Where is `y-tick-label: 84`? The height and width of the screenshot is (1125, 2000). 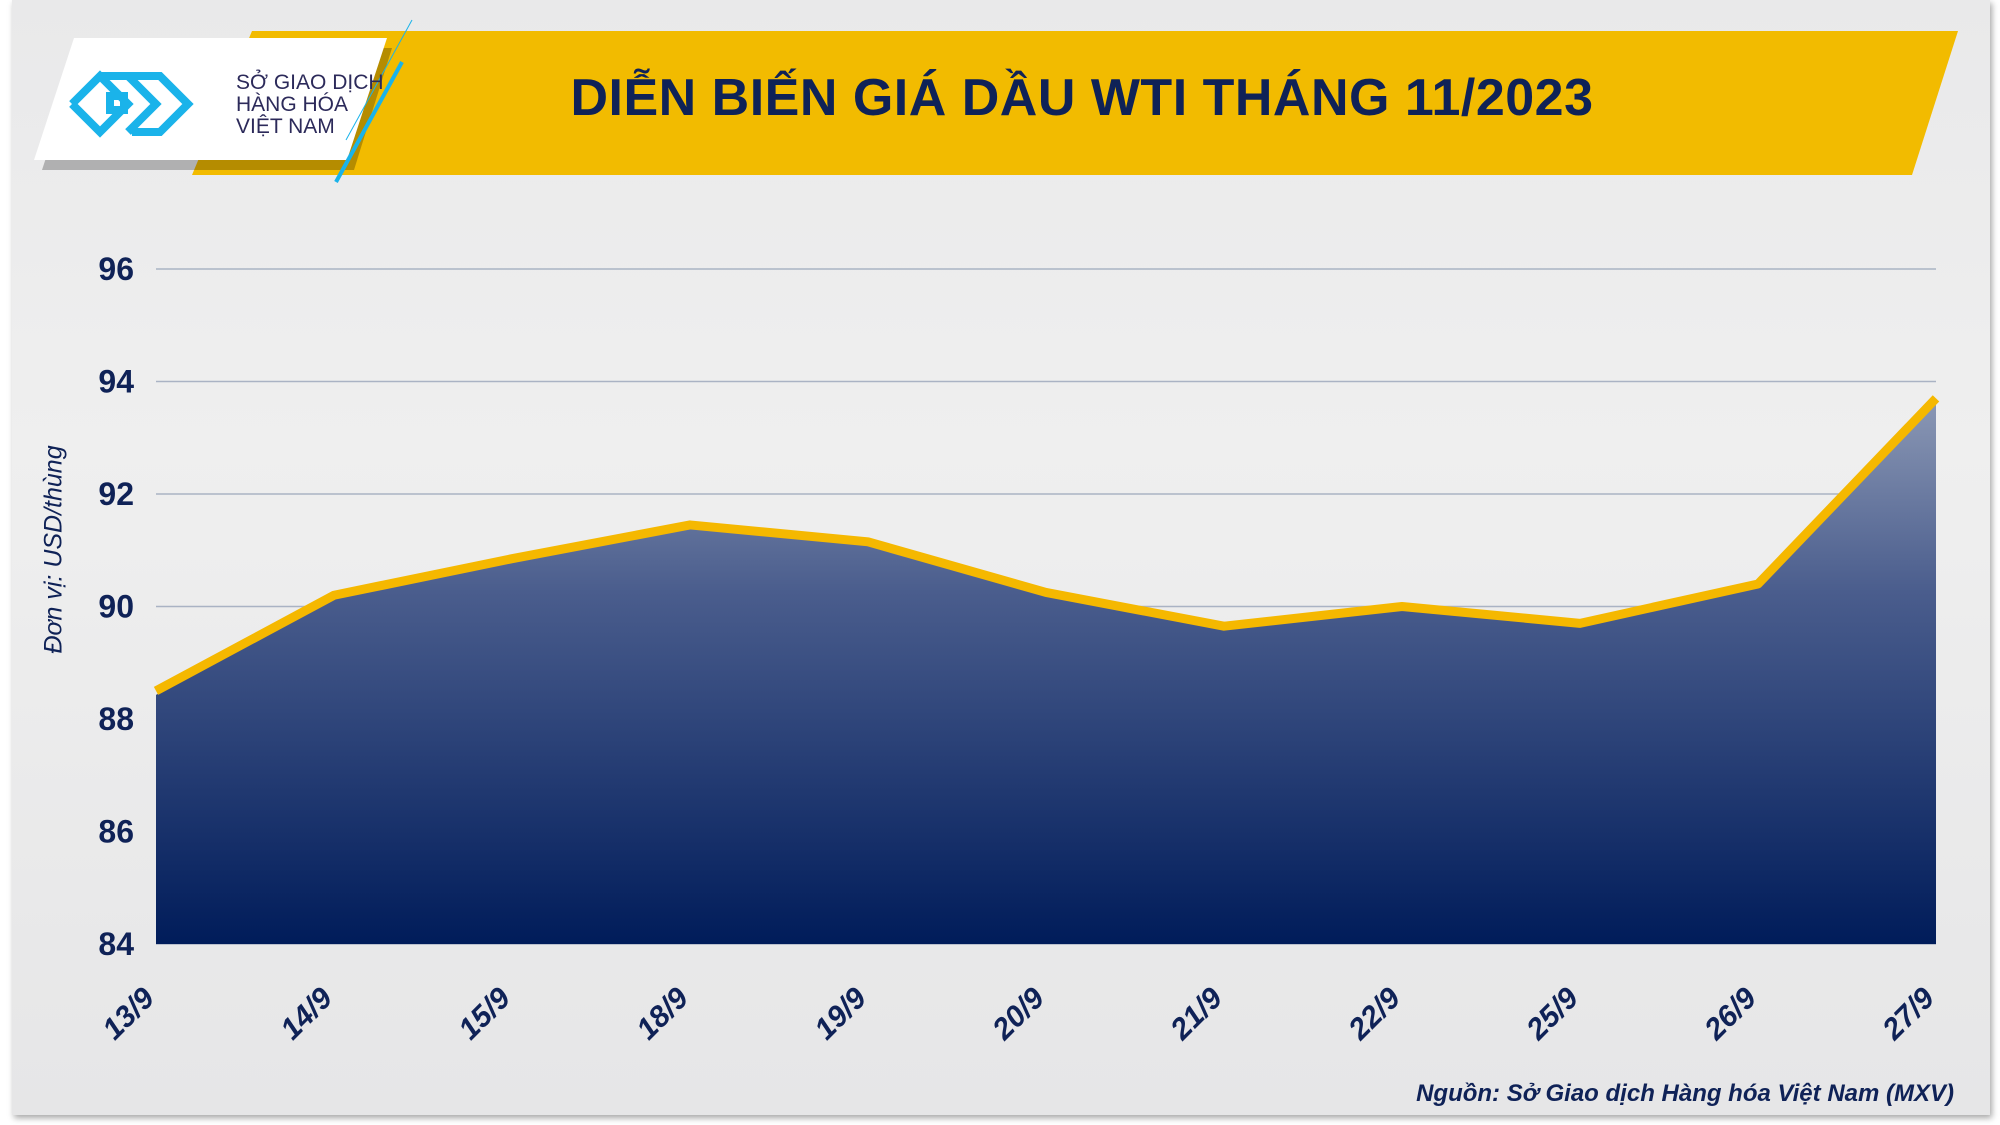
y-tick-label: 84 is located at coordinates (116, 944).